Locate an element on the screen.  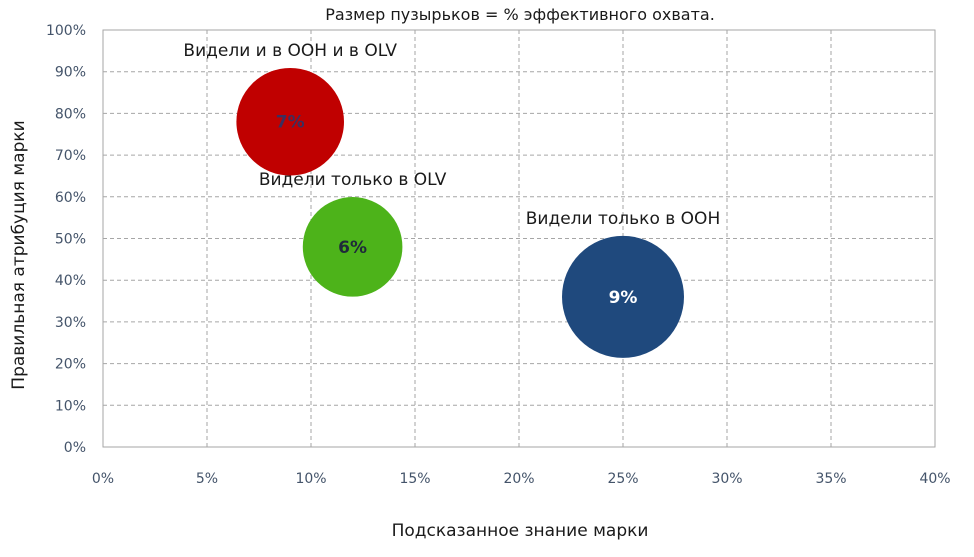
y-tick-label: 100% is located at coordinates (66, 31).